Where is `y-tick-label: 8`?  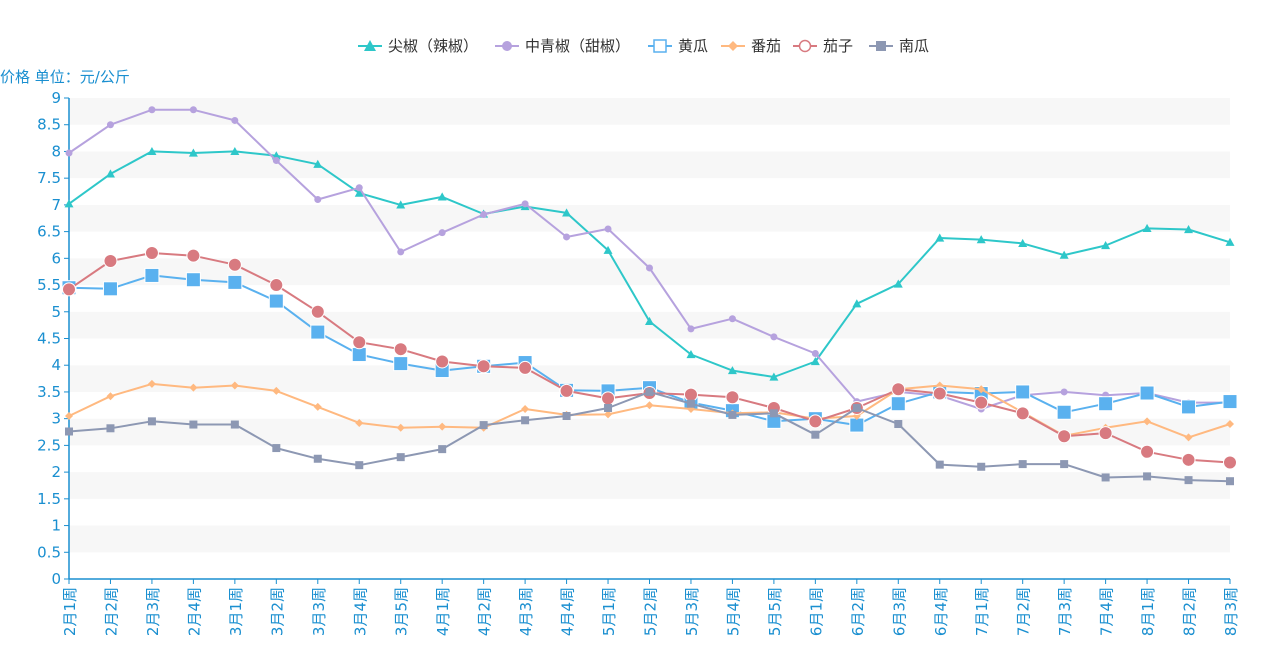 y-tick-label: 8 is located at coordinates (56, 151).